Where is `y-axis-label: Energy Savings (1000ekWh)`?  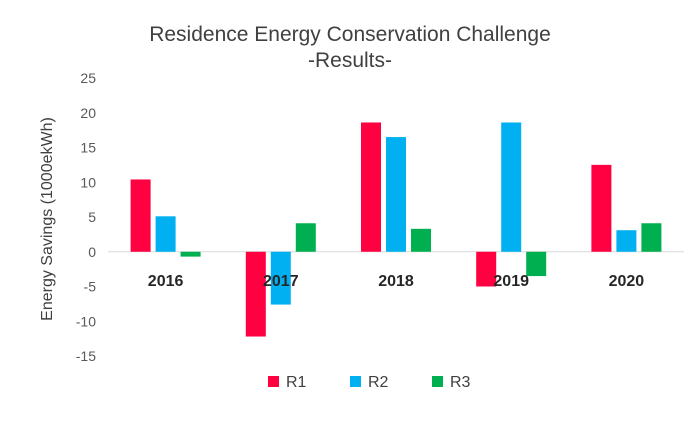
y-axis-label: Energy Savings (1000ekWh) is located at coordinates (47, 219).